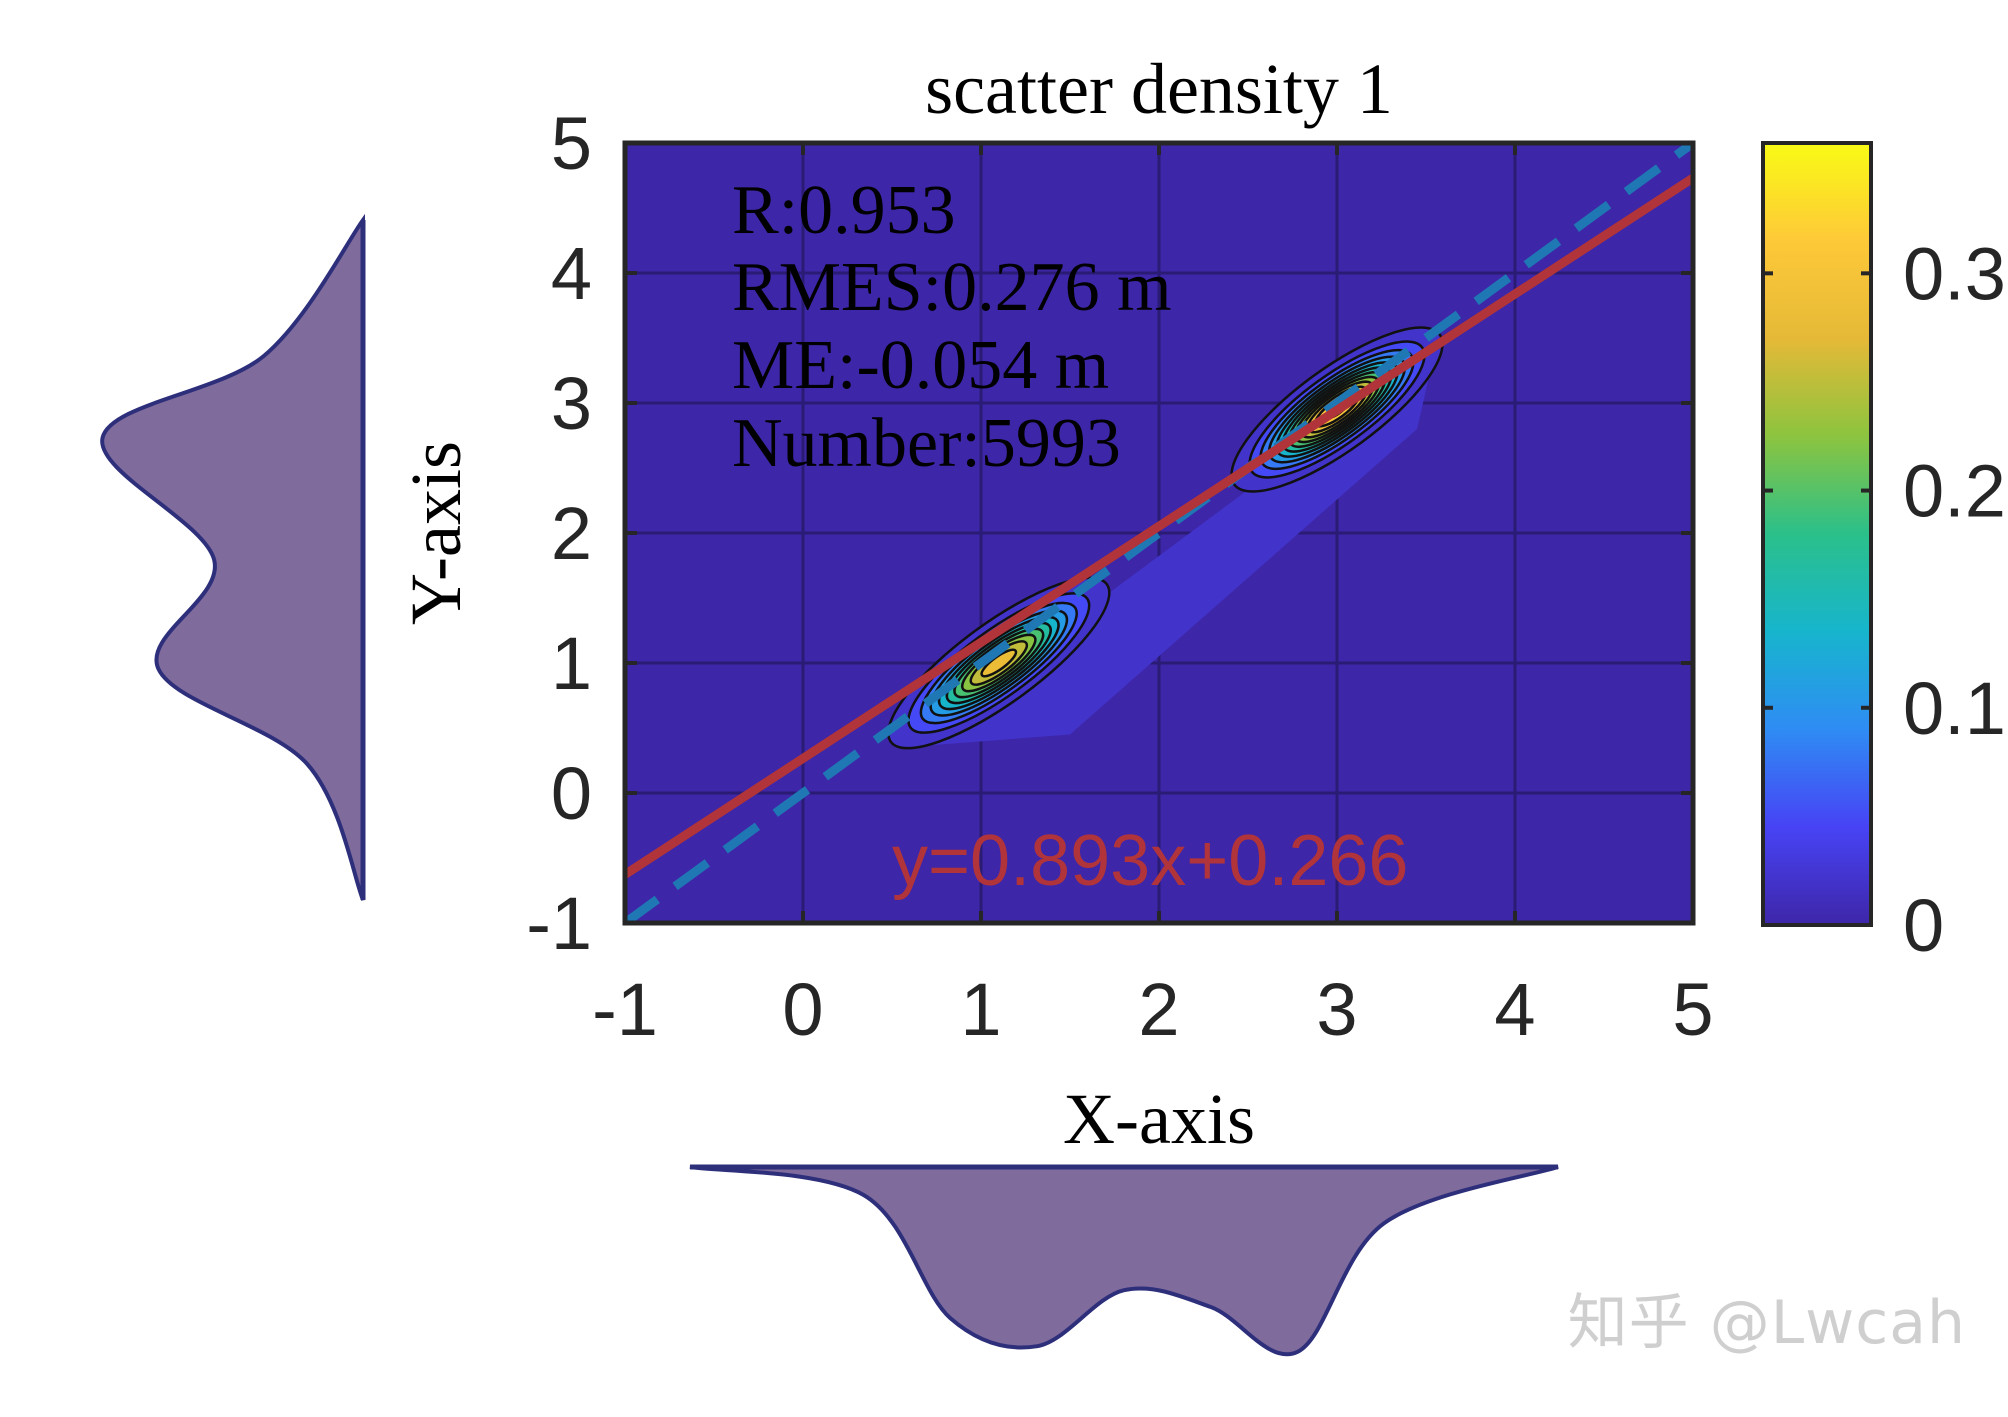  What do you see at coordinates (1954, 708) in the screenshot?
I see `colorbar-tick-label: 0.1` at bounding box center [1954, 708].